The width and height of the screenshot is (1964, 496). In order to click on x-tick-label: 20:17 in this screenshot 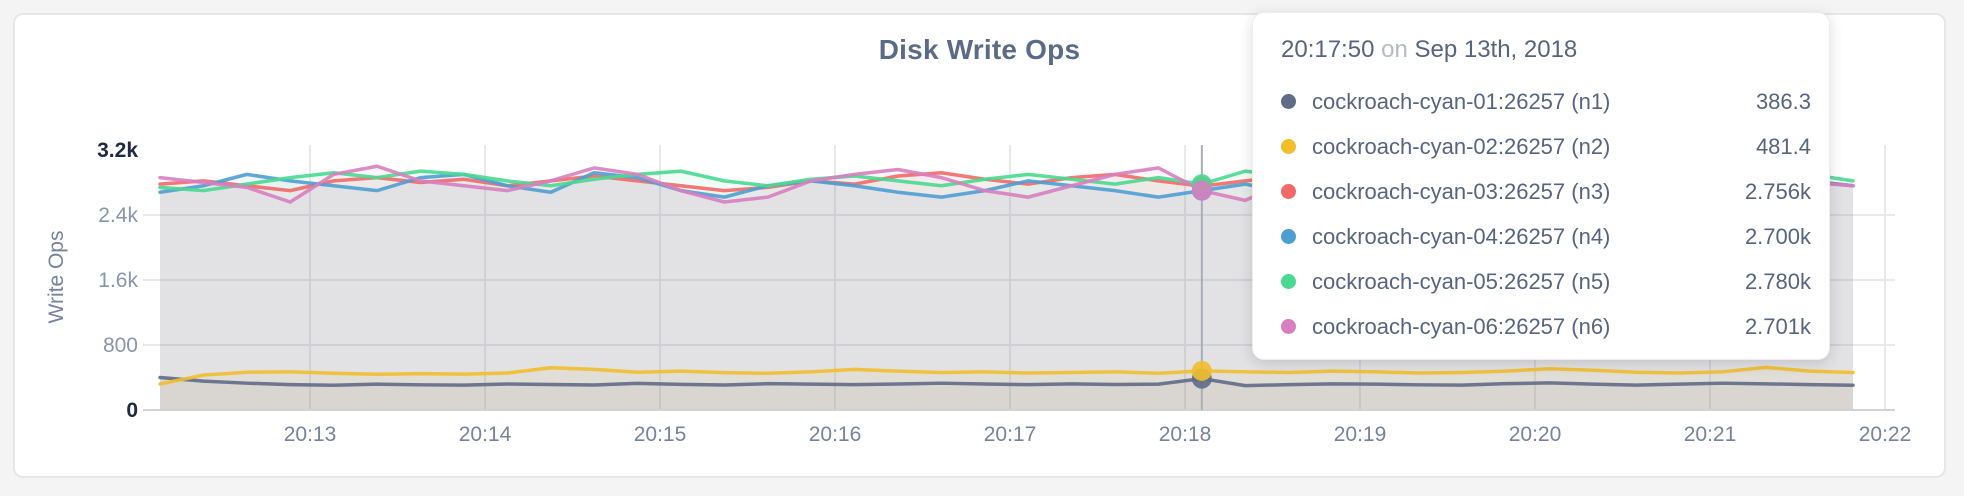, I will do `click(1010, 434)`.